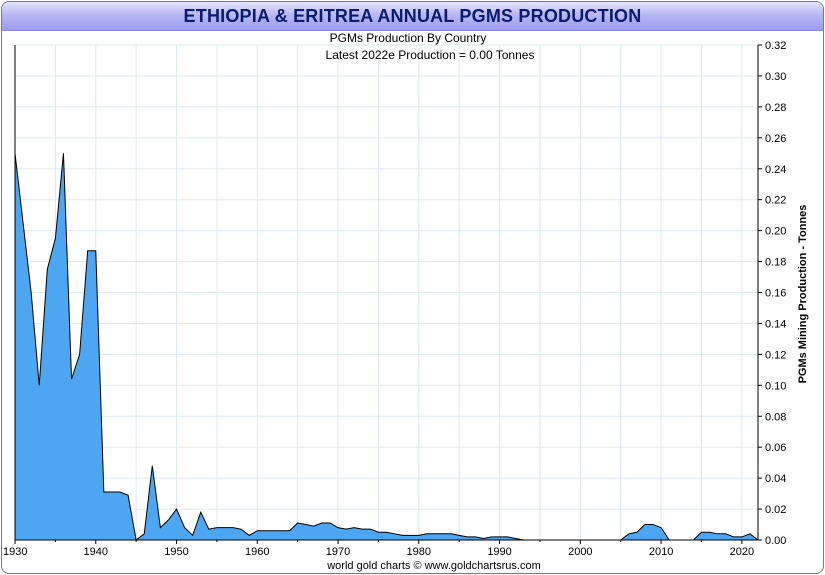 This screenshot has width=825, height=575. What do you see at coordinates (580, 552) in the screenshot?
I see `x-tick-label: 2000` at bounding box center [580, 552].